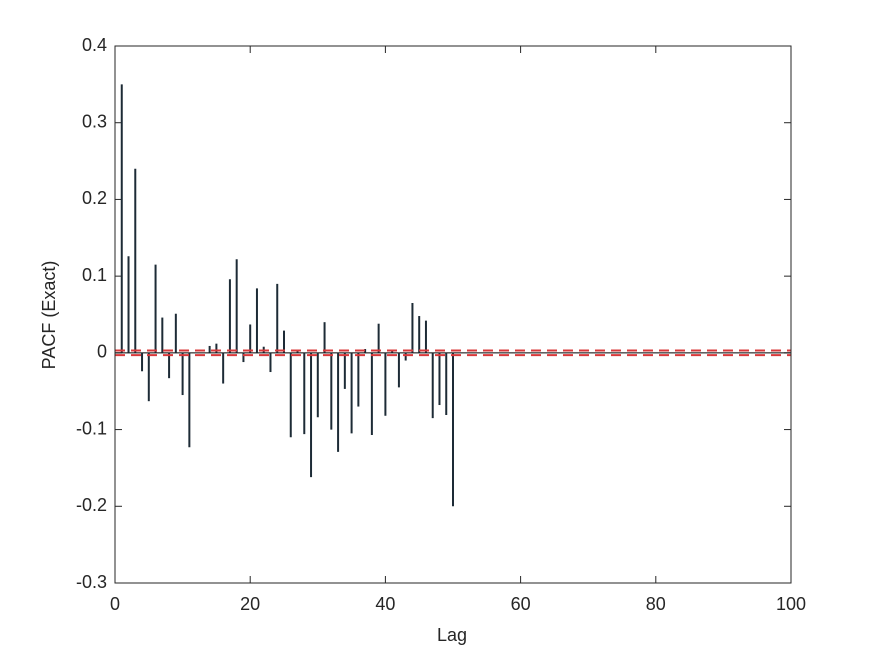 The image size is (875, 656). I want to click on x-tick-label: 20, so click(250, 604).